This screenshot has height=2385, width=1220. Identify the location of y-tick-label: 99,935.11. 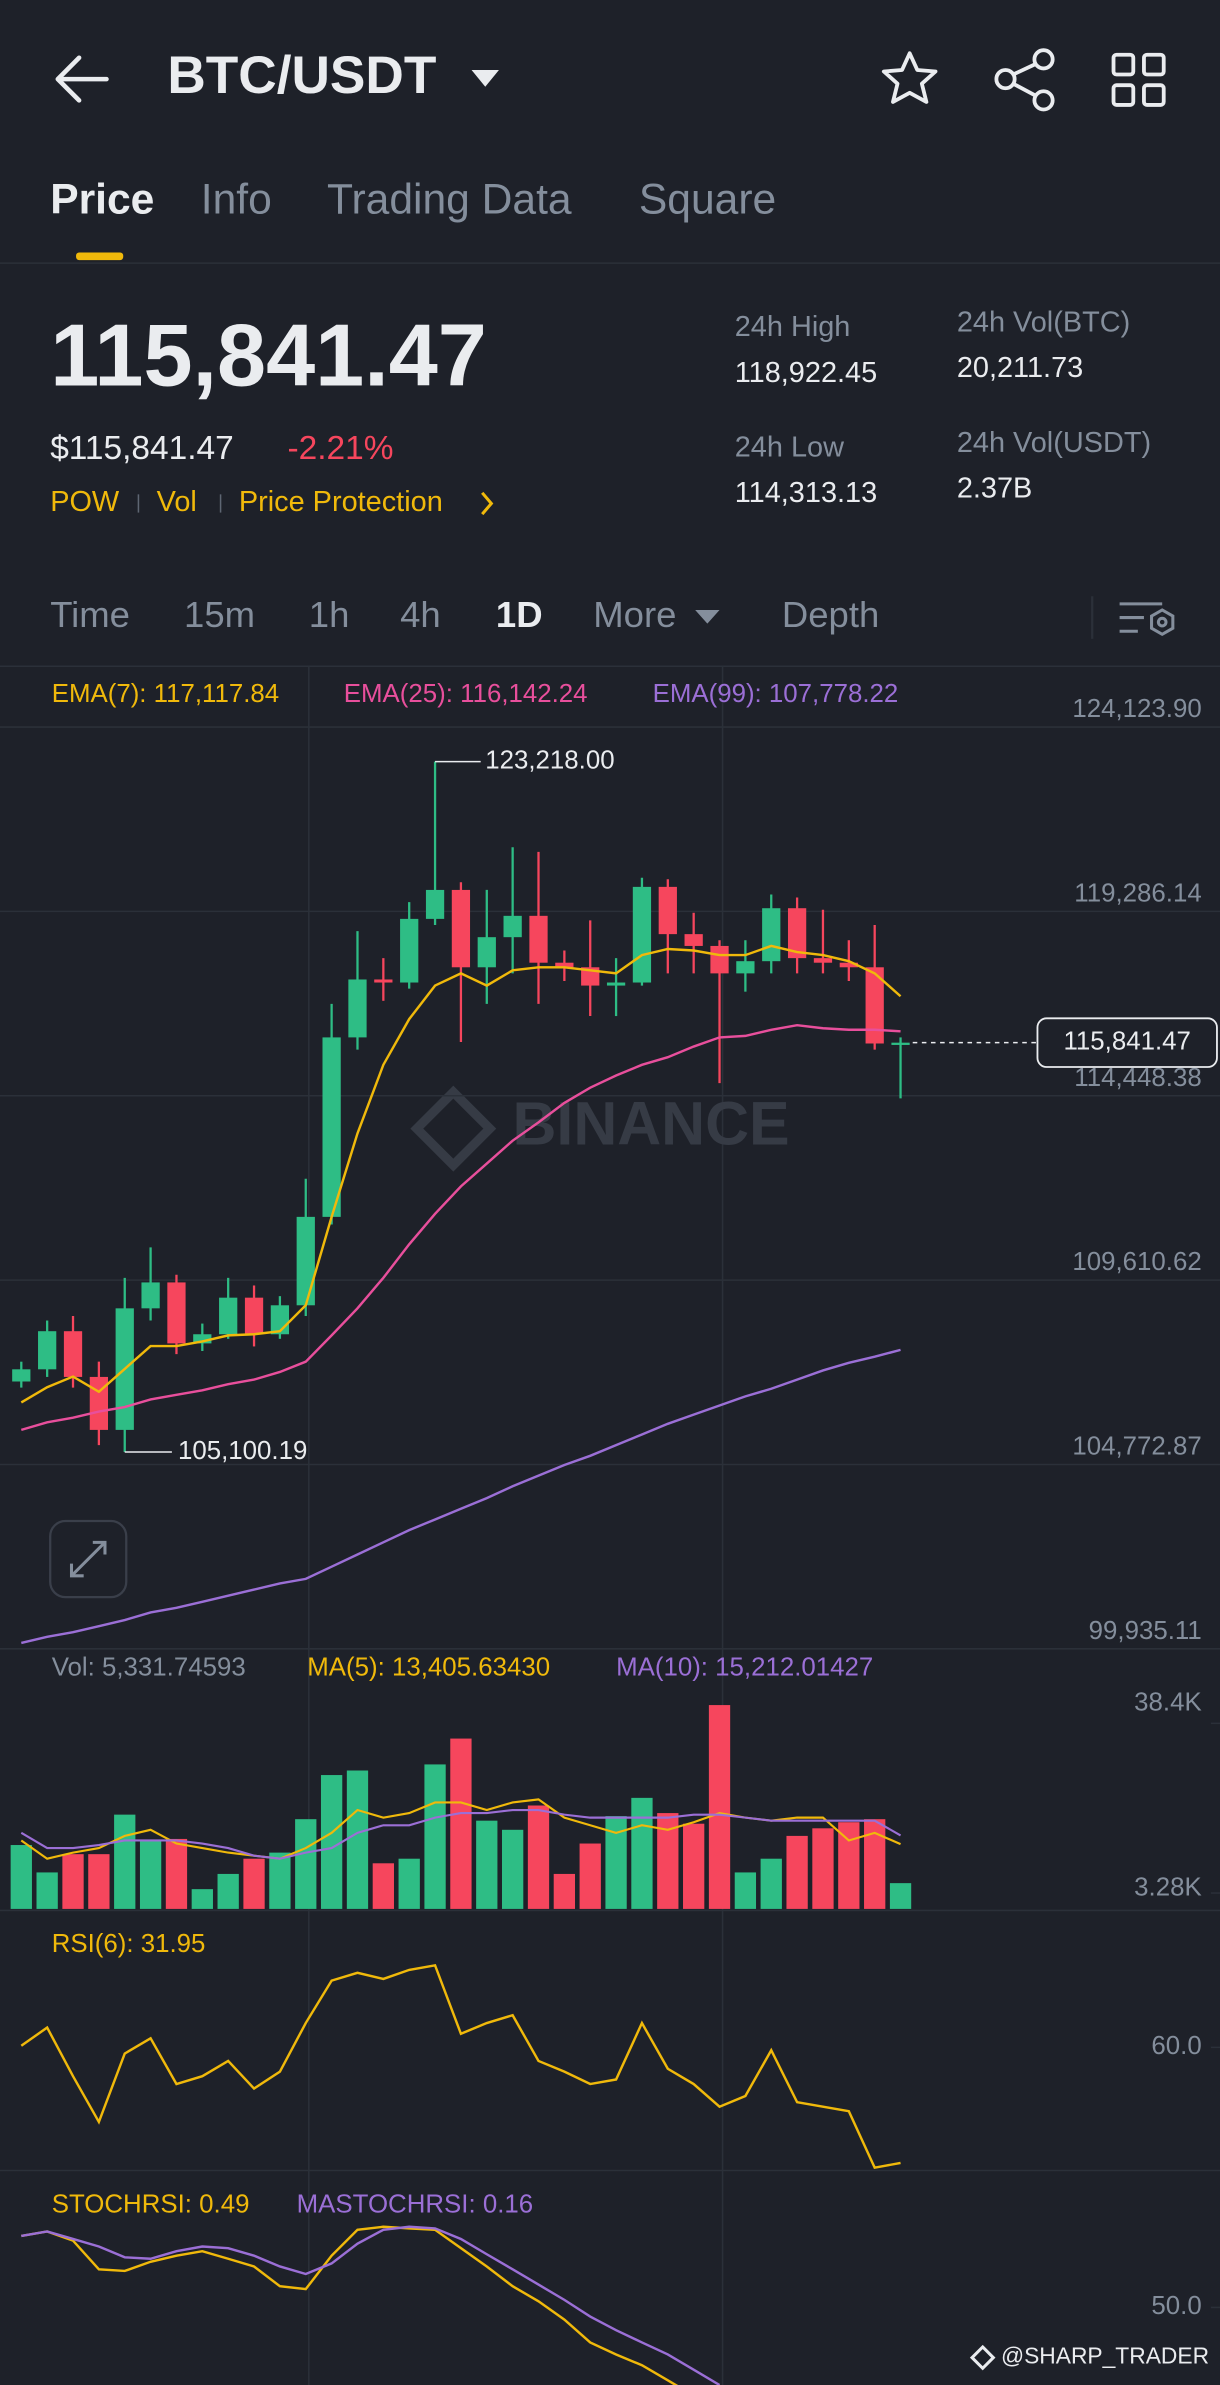
(1145, 1631).